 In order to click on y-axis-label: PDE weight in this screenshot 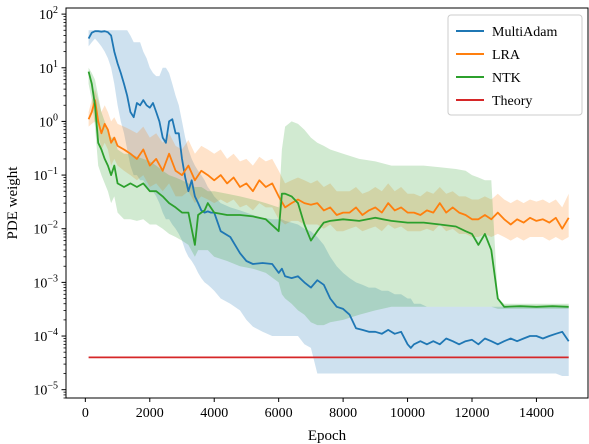, I will do `click(13, 203)`.